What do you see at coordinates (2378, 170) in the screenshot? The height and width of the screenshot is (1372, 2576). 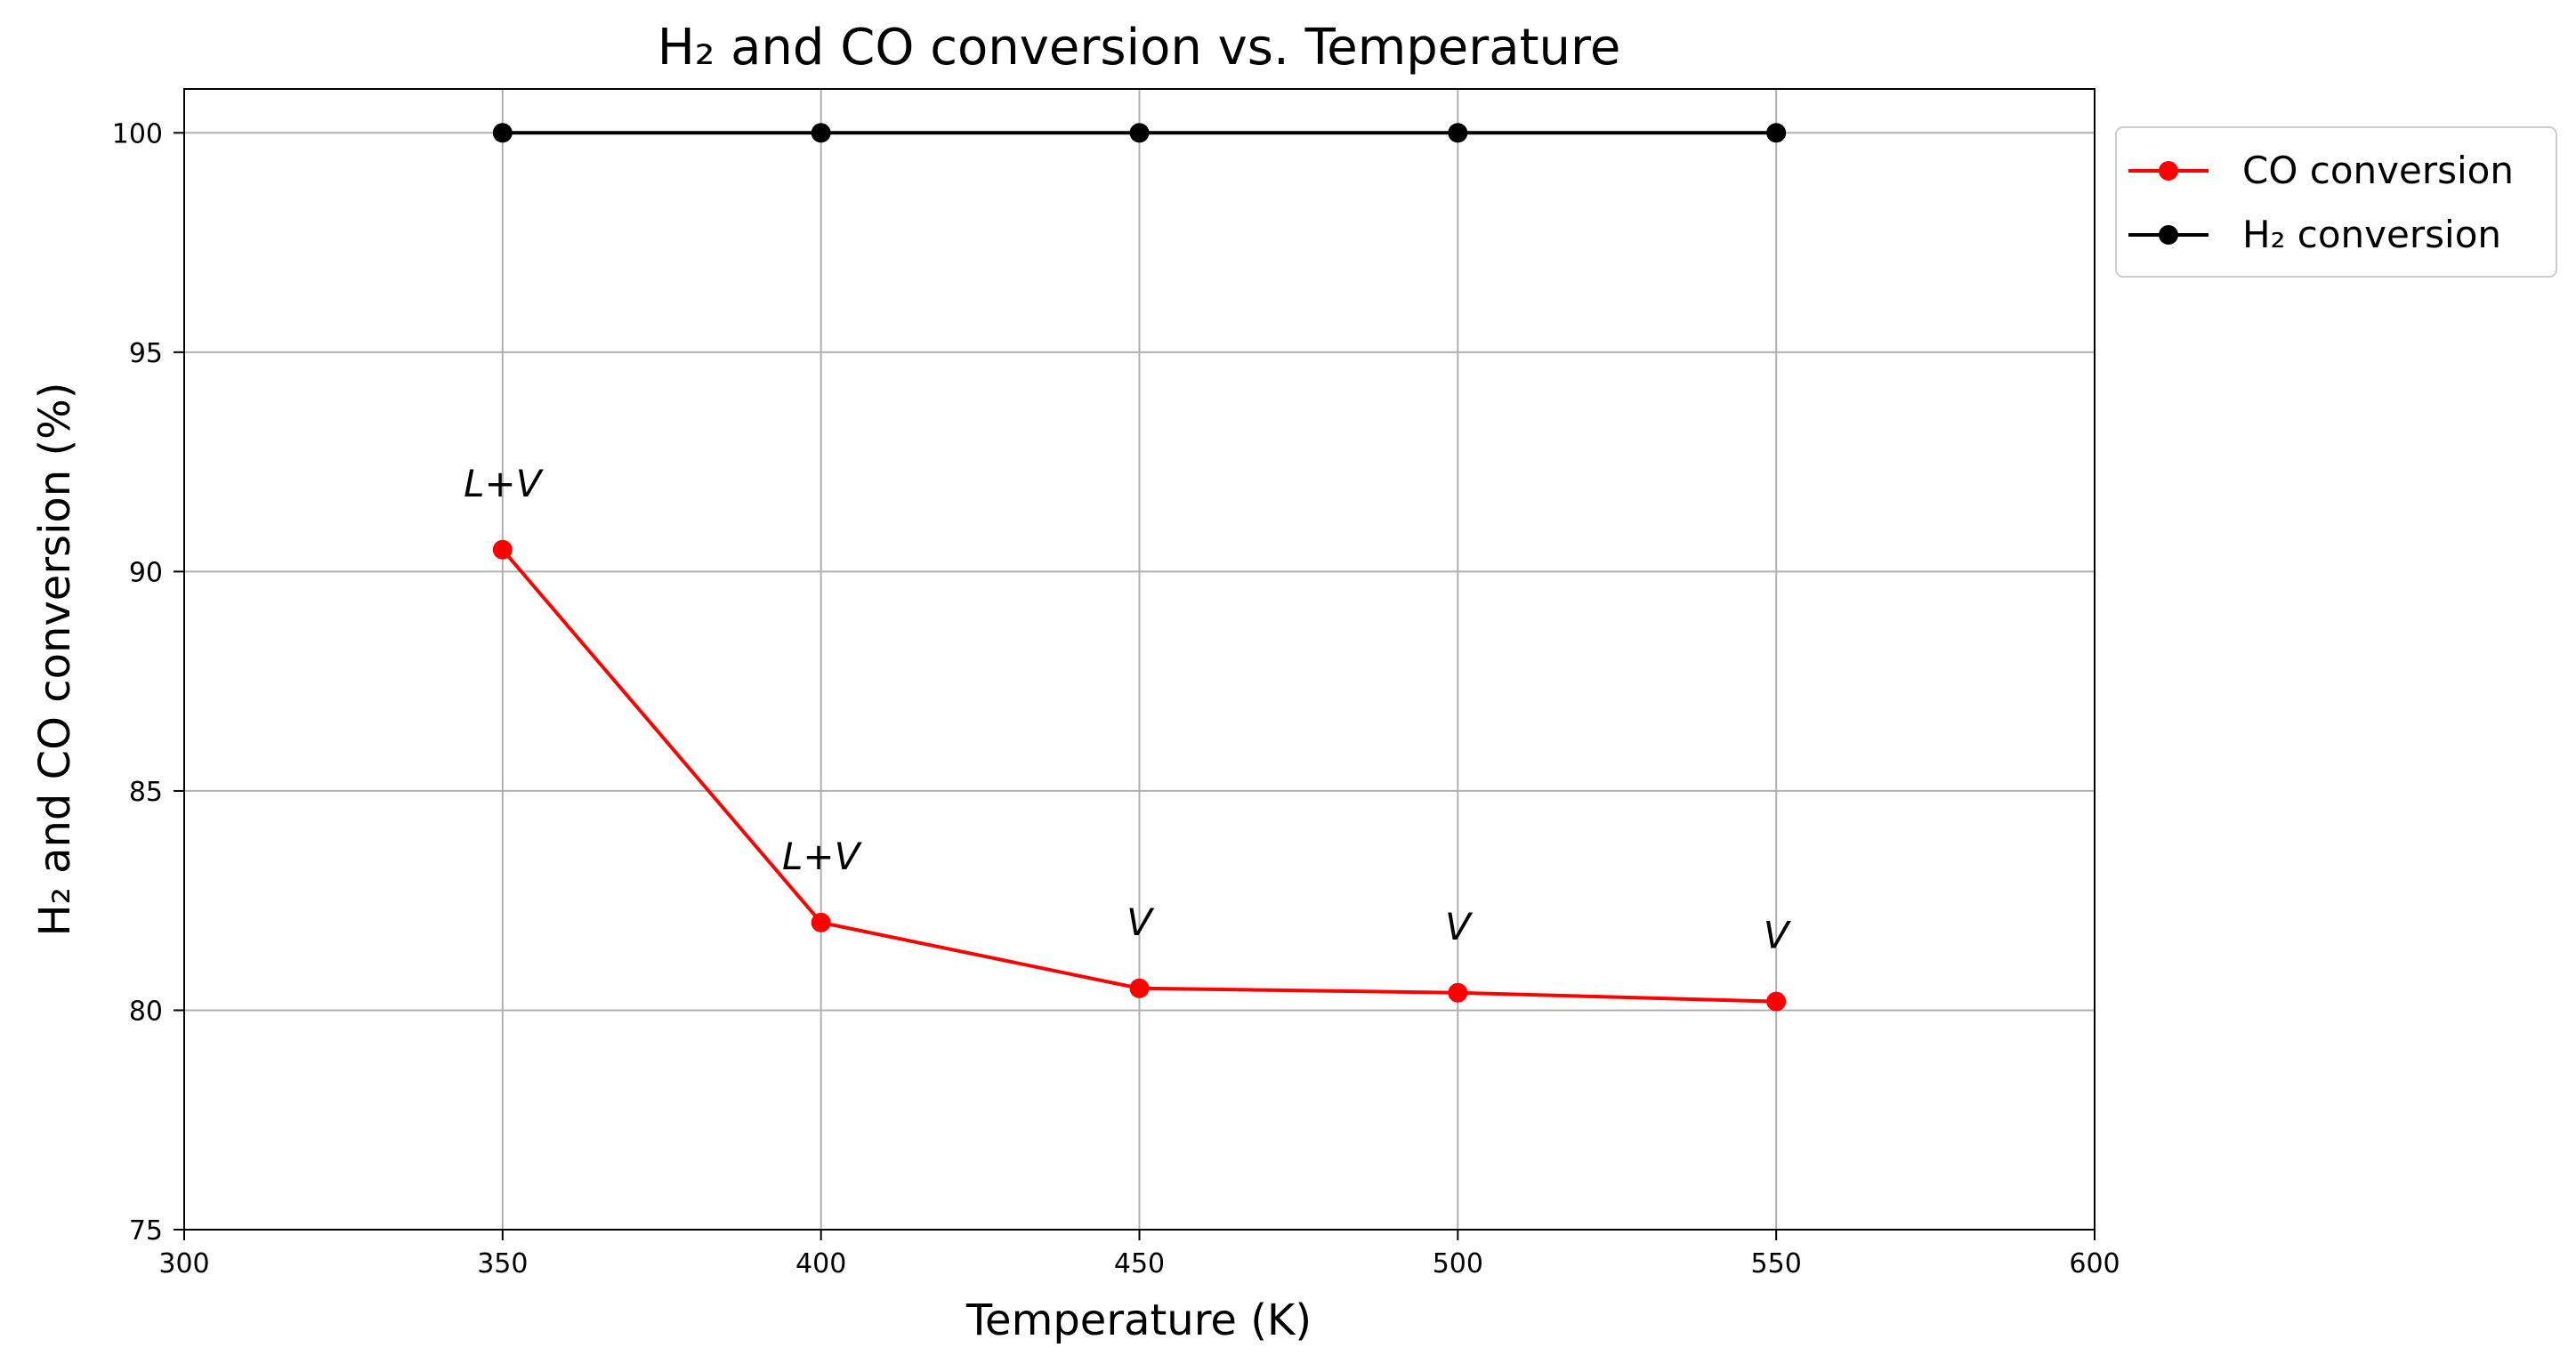 I see `legend-label-co: CO conversion` at bounding box center [2378, 170].